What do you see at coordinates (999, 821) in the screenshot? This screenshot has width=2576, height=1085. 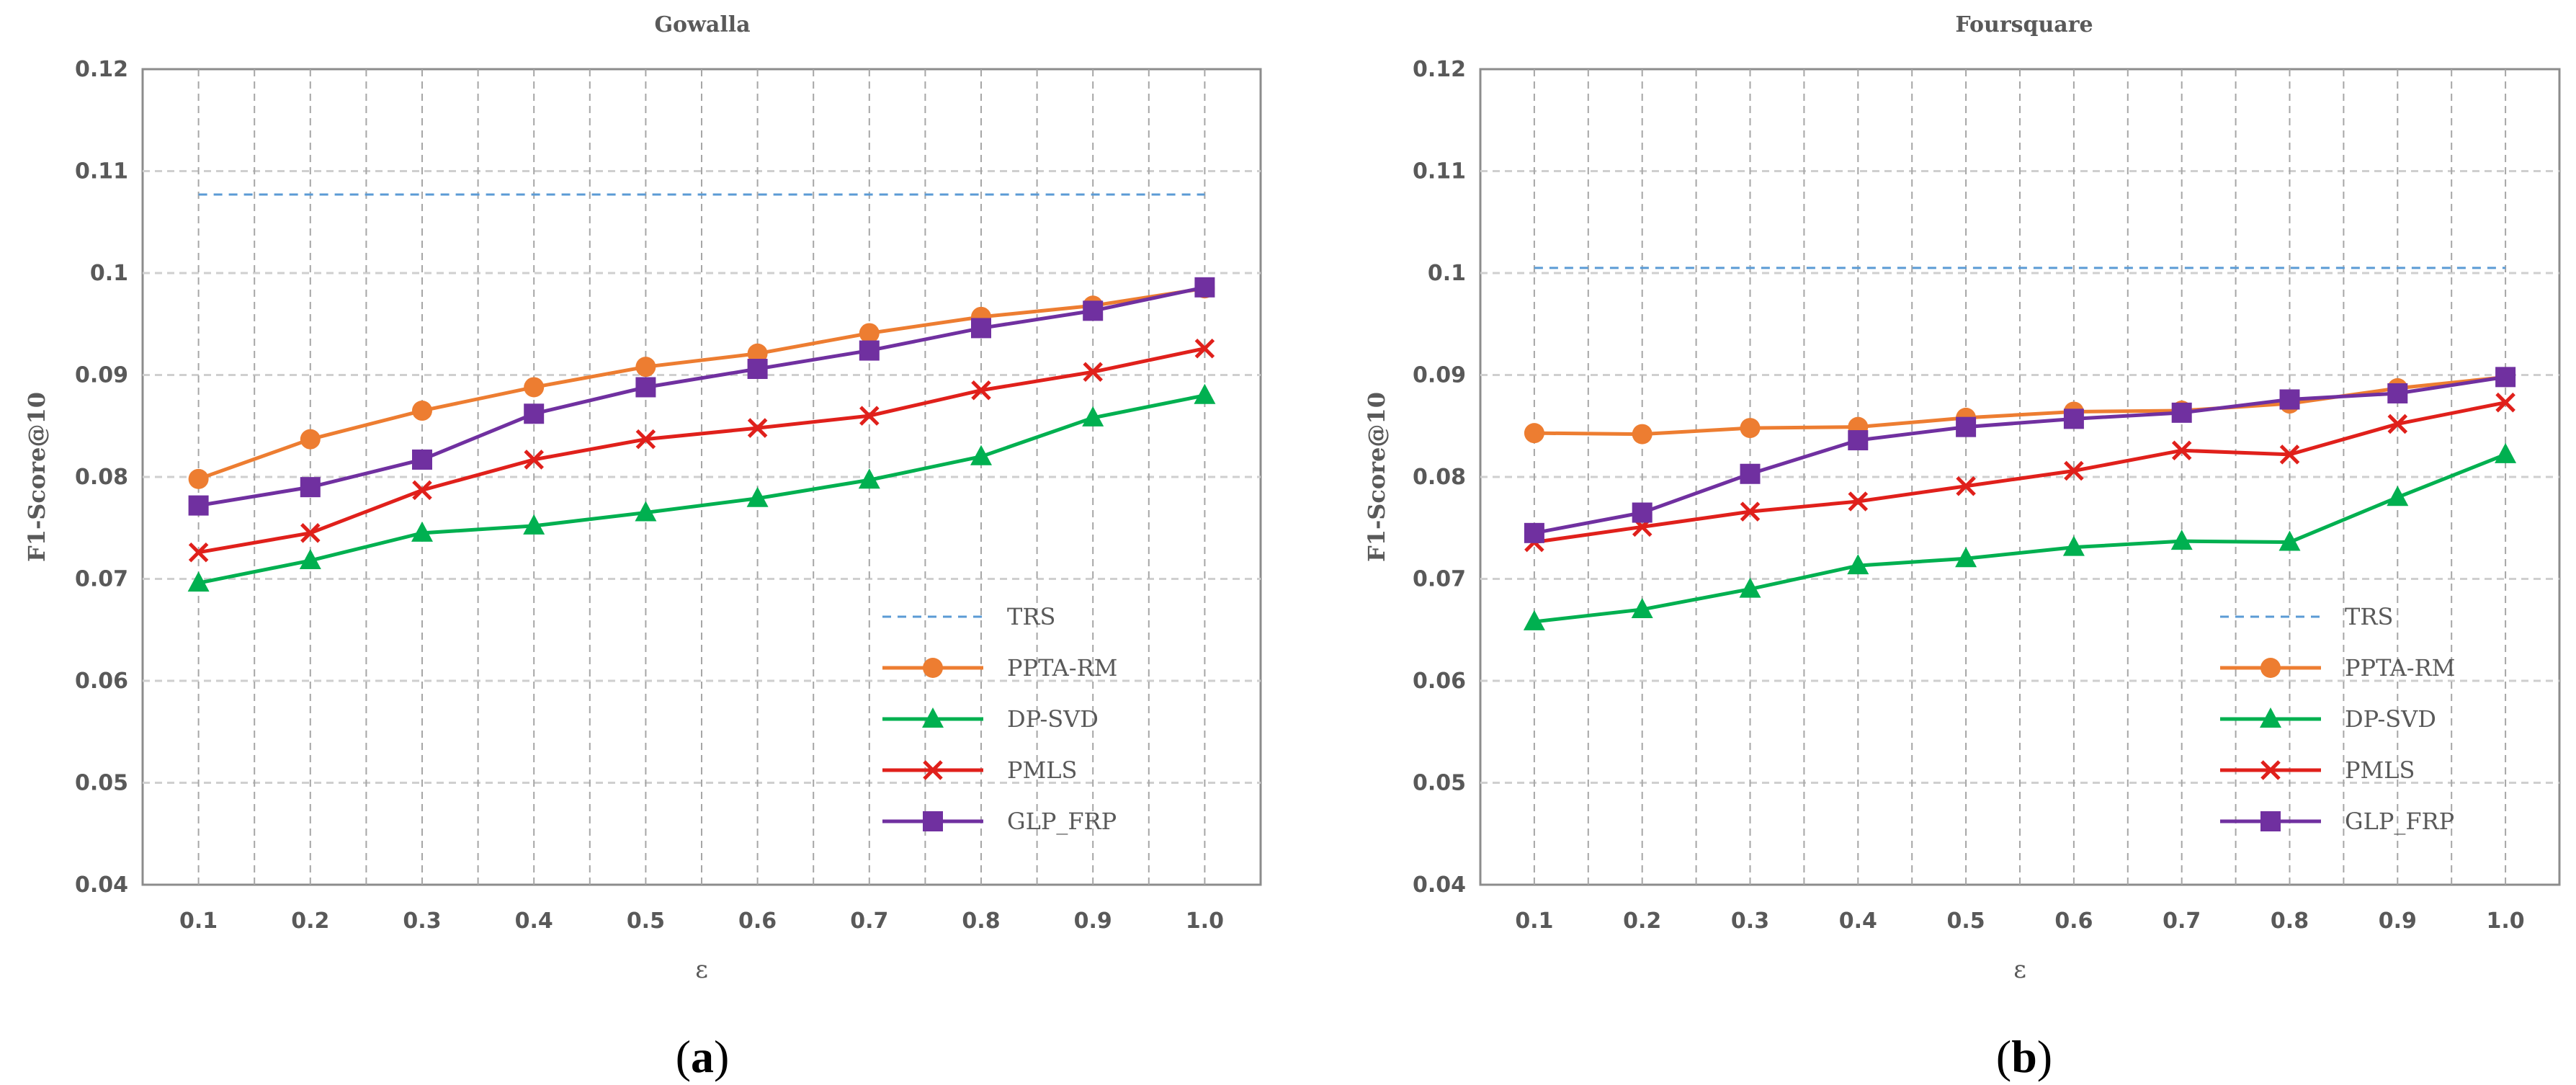 I see `legend-item-glp-frp: GLP_FRP` at bounding box center [999, 821].